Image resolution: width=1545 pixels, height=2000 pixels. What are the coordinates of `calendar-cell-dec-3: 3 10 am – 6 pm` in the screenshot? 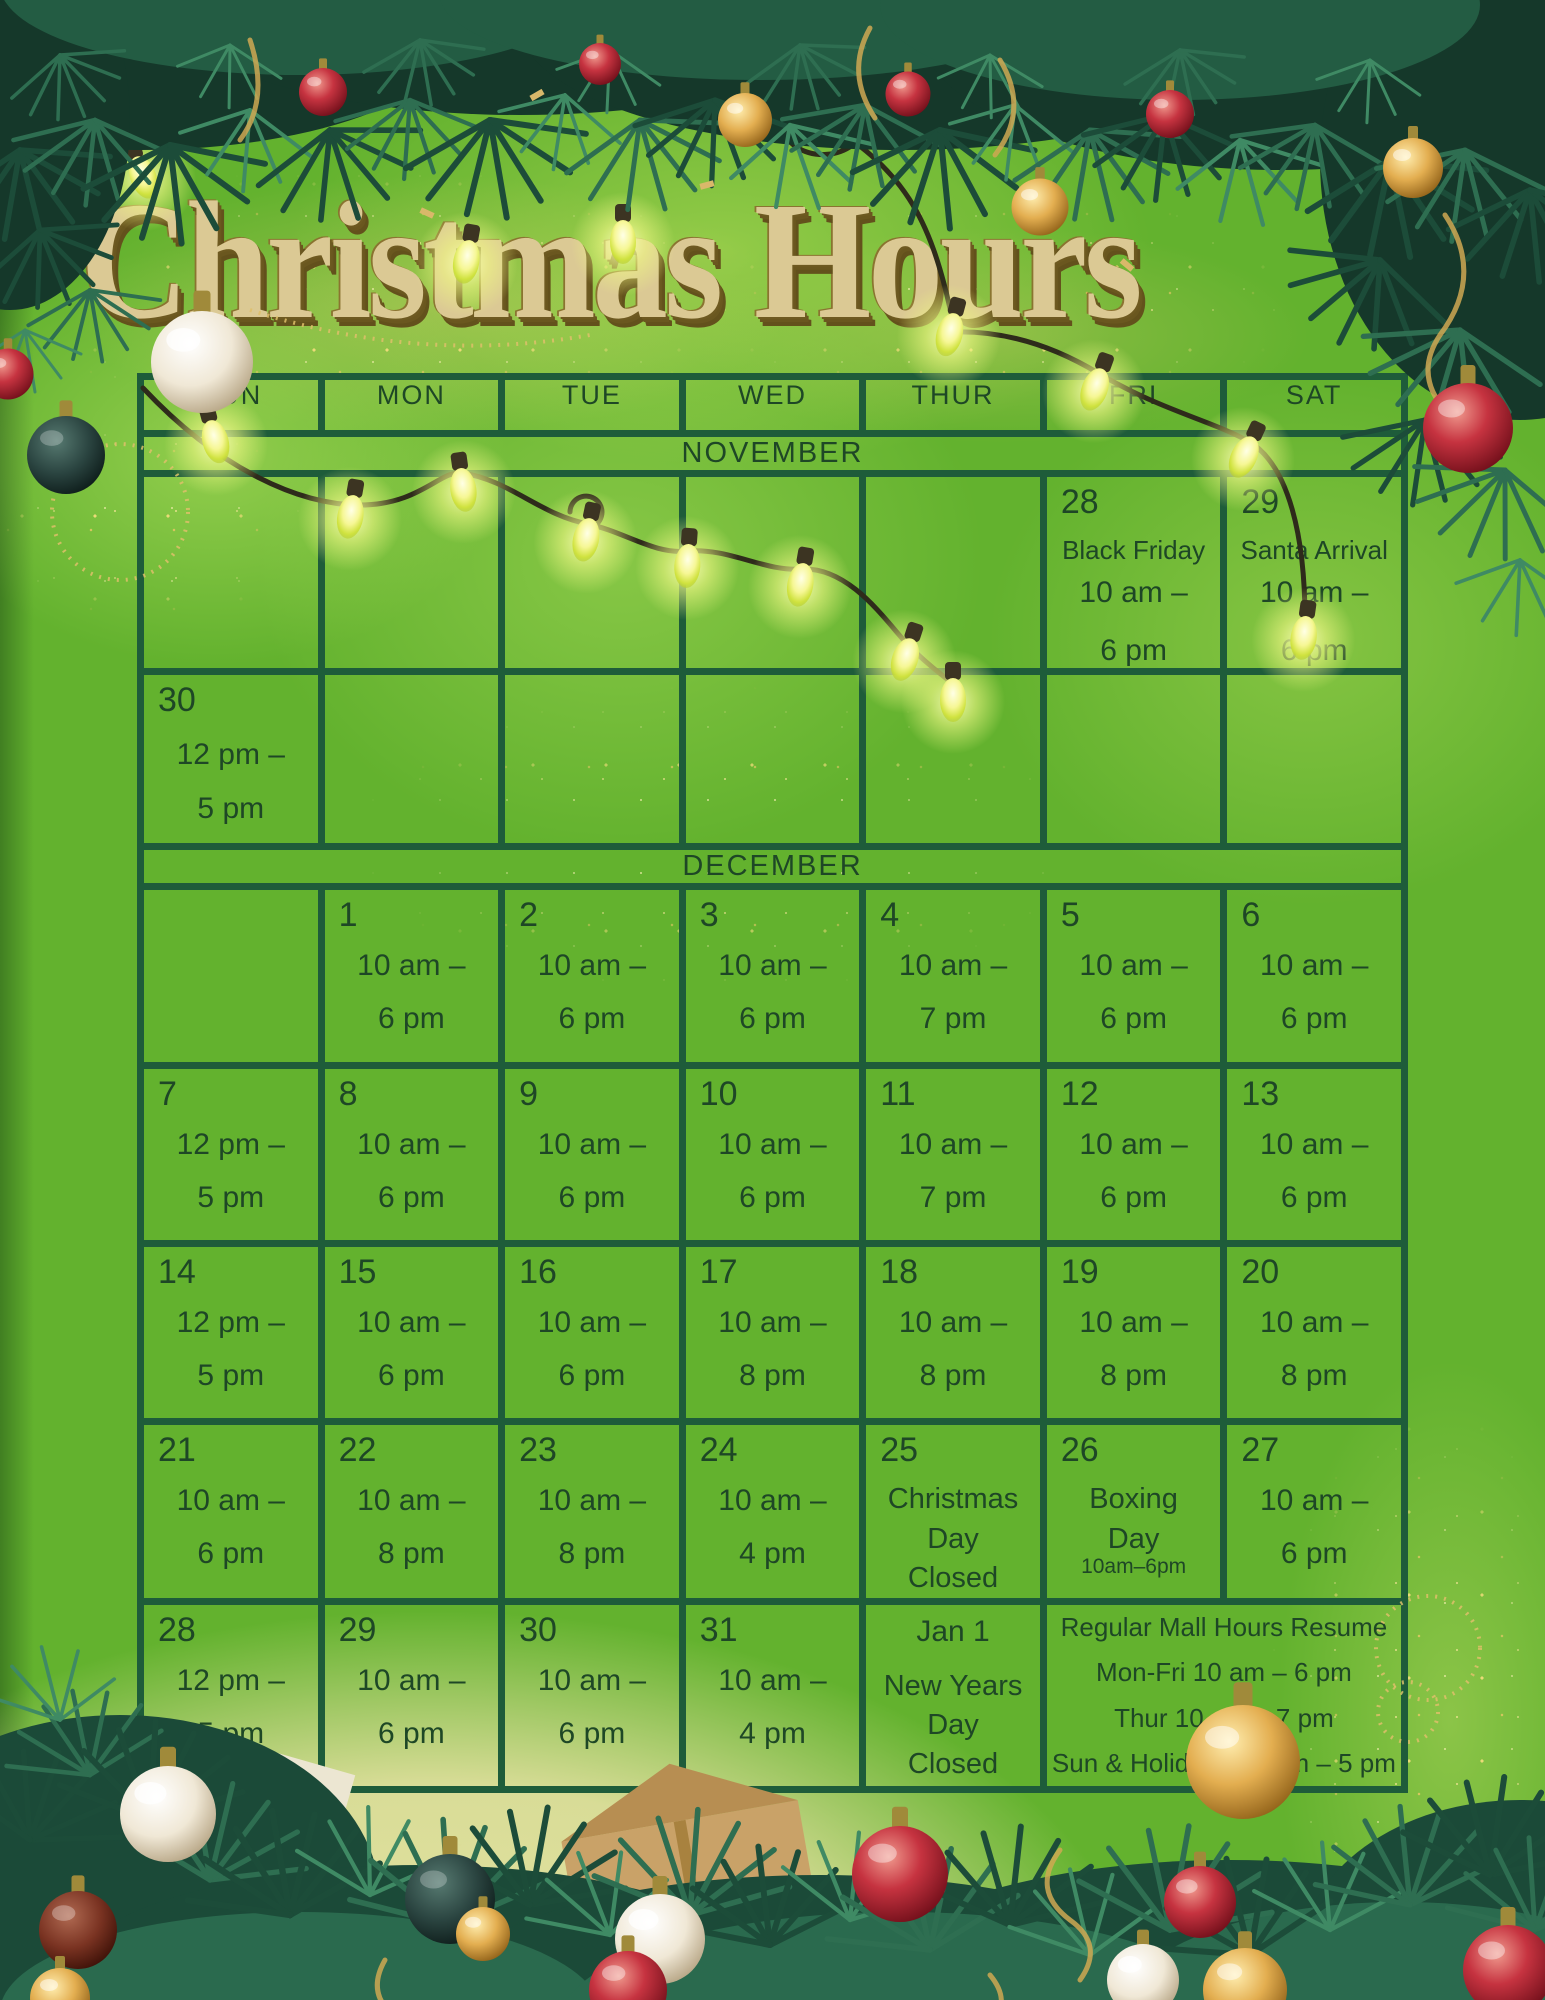 It's located at (772, 975).